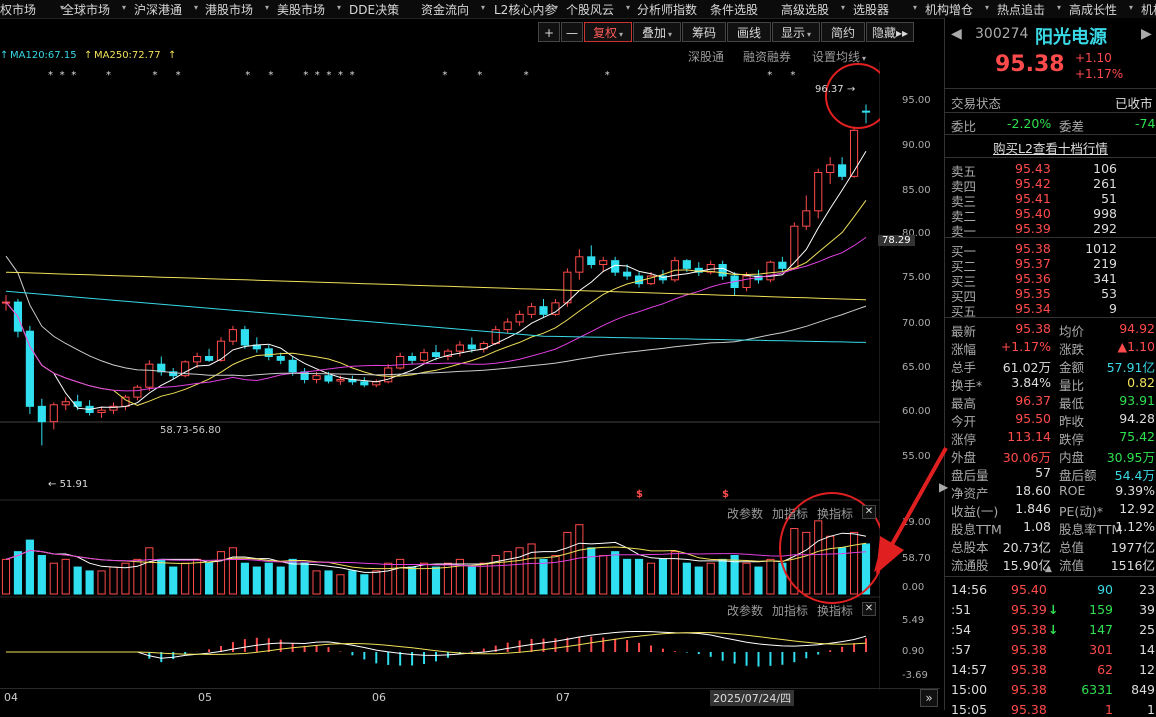 The height and width of the screenshot is (717, 1156). I want to click on axis-price-tick: 80.00, so click(916, 233).